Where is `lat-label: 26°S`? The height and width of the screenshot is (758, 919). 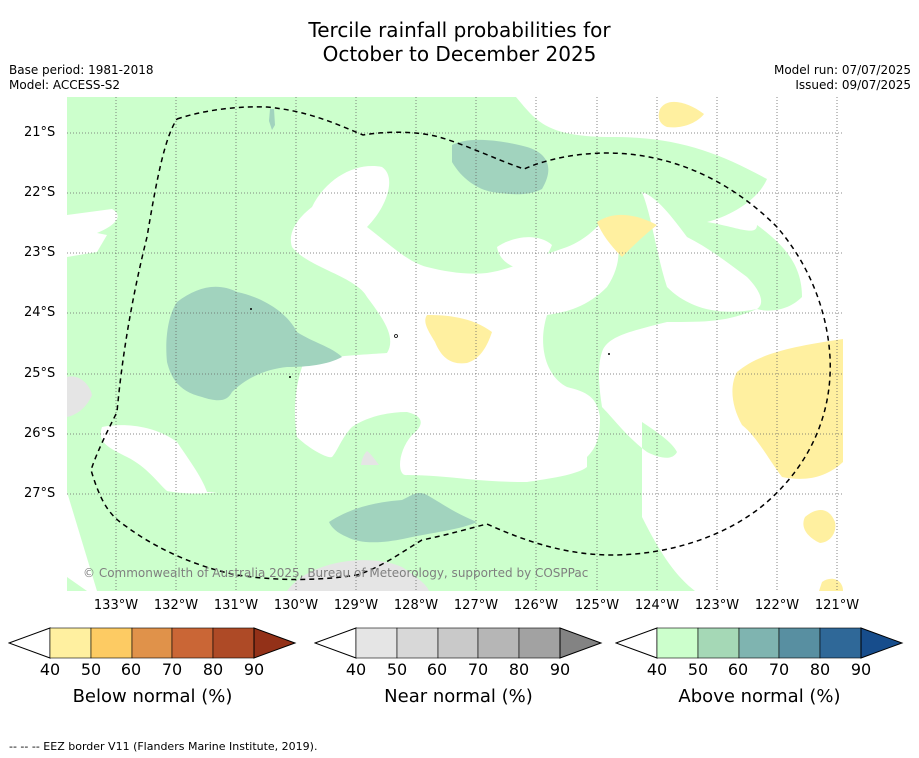 lat-label: 26°S is located at coordinates (40, 433).